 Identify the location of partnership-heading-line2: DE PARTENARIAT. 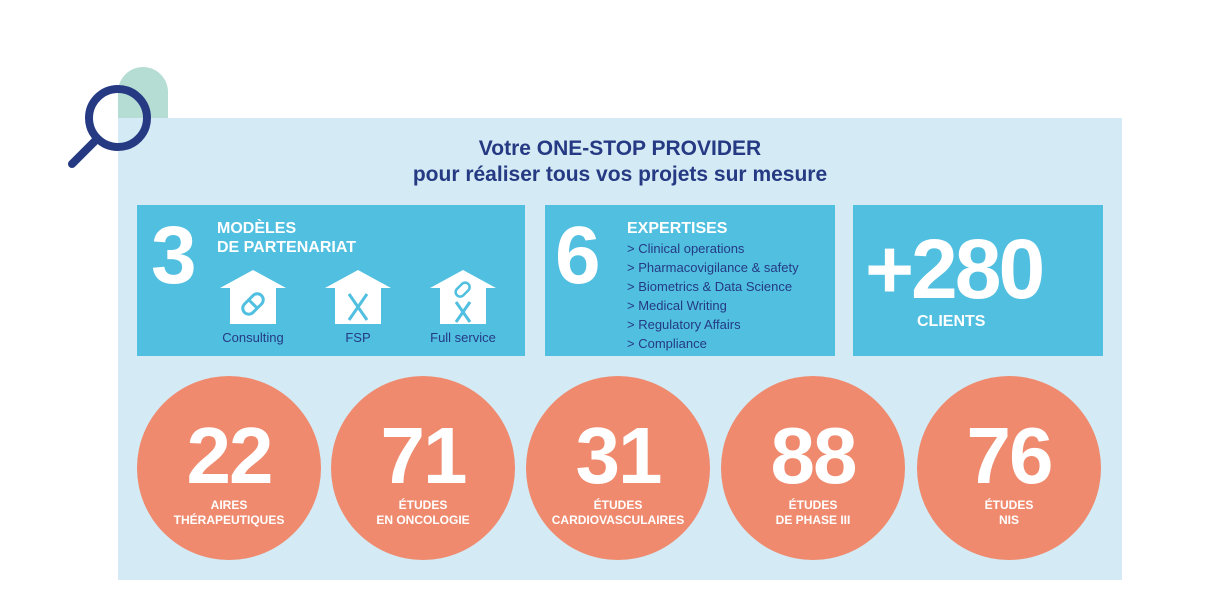
(286, 247).